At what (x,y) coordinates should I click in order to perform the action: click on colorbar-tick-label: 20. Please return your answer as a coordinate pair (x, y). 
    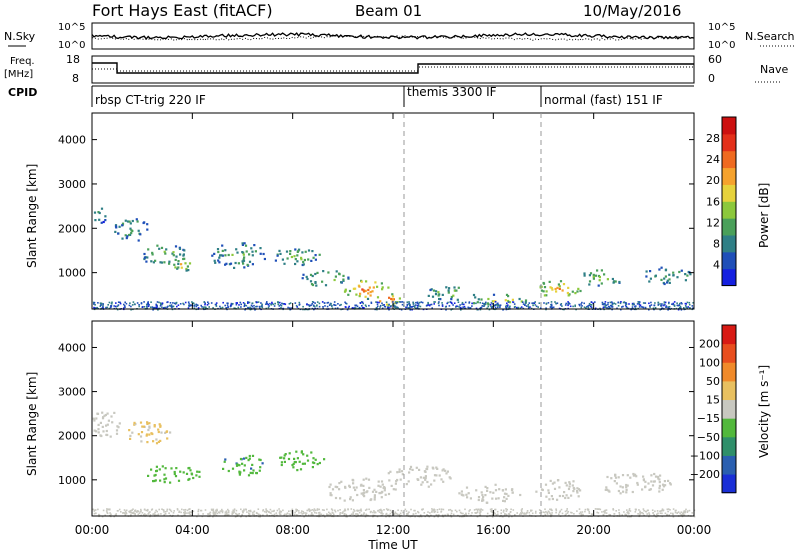
    Looking at the image, I should click on (713, 180).